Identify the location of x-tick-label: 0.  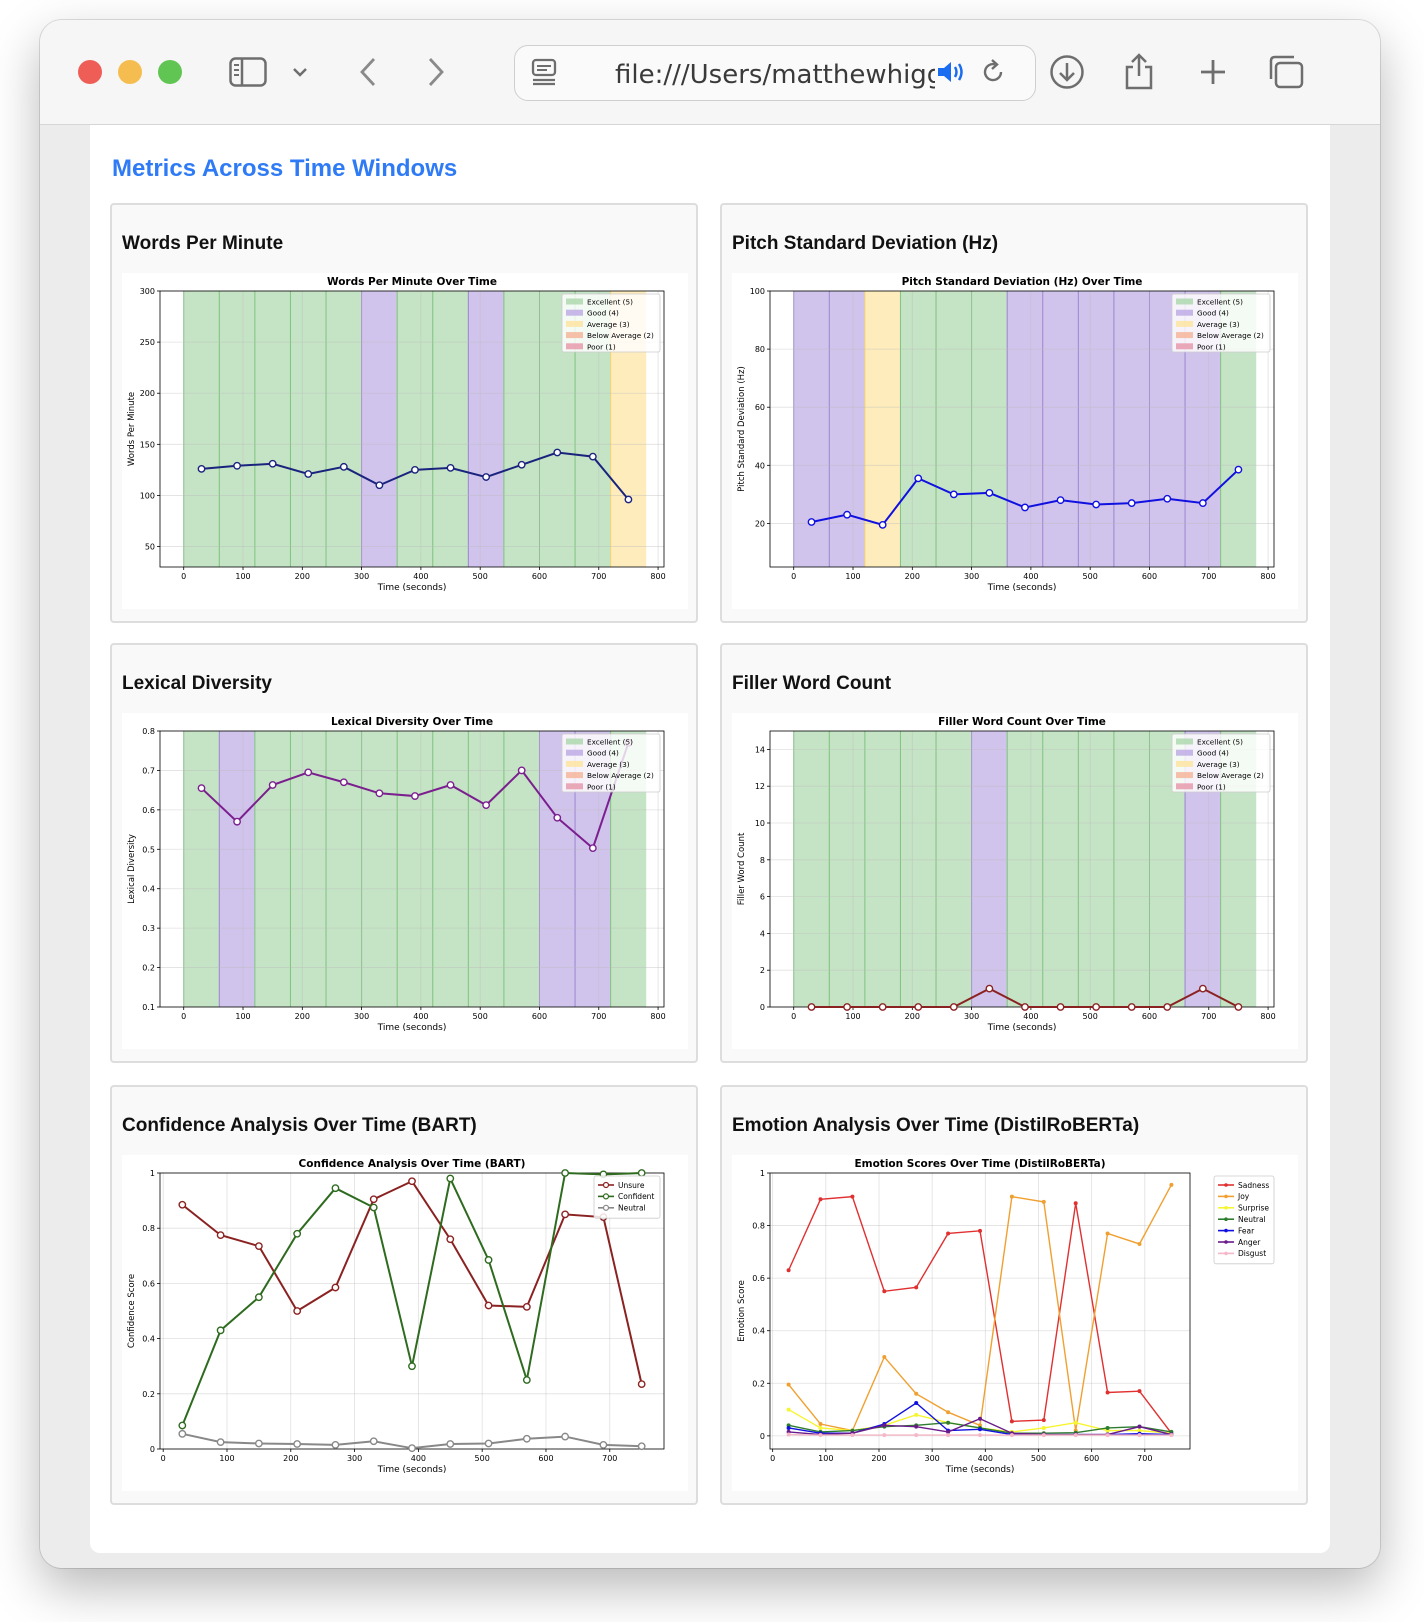
(163, 1458).